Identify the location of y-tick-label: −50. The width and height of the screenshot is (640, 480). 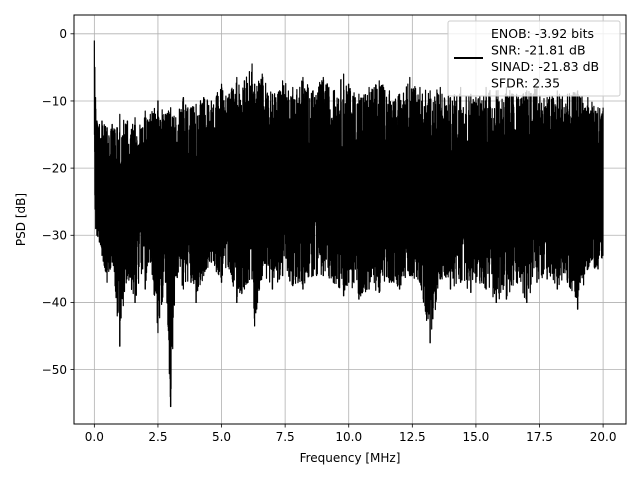
(54, 370).